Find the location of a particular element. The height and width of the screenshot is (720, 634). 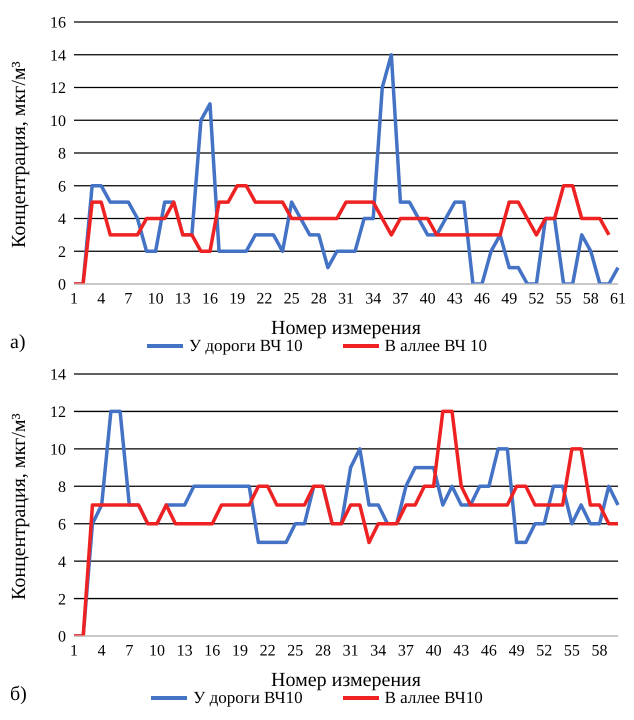

x-tick-label: 61 is located at coordinates (618, 299).